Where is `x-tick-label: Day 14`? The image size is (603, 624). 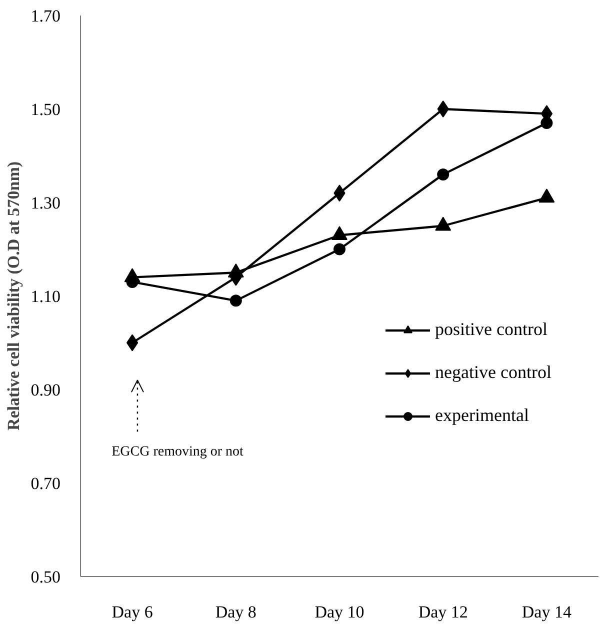
x-tick-label: Day 14 is located at coordinates (547, 612).